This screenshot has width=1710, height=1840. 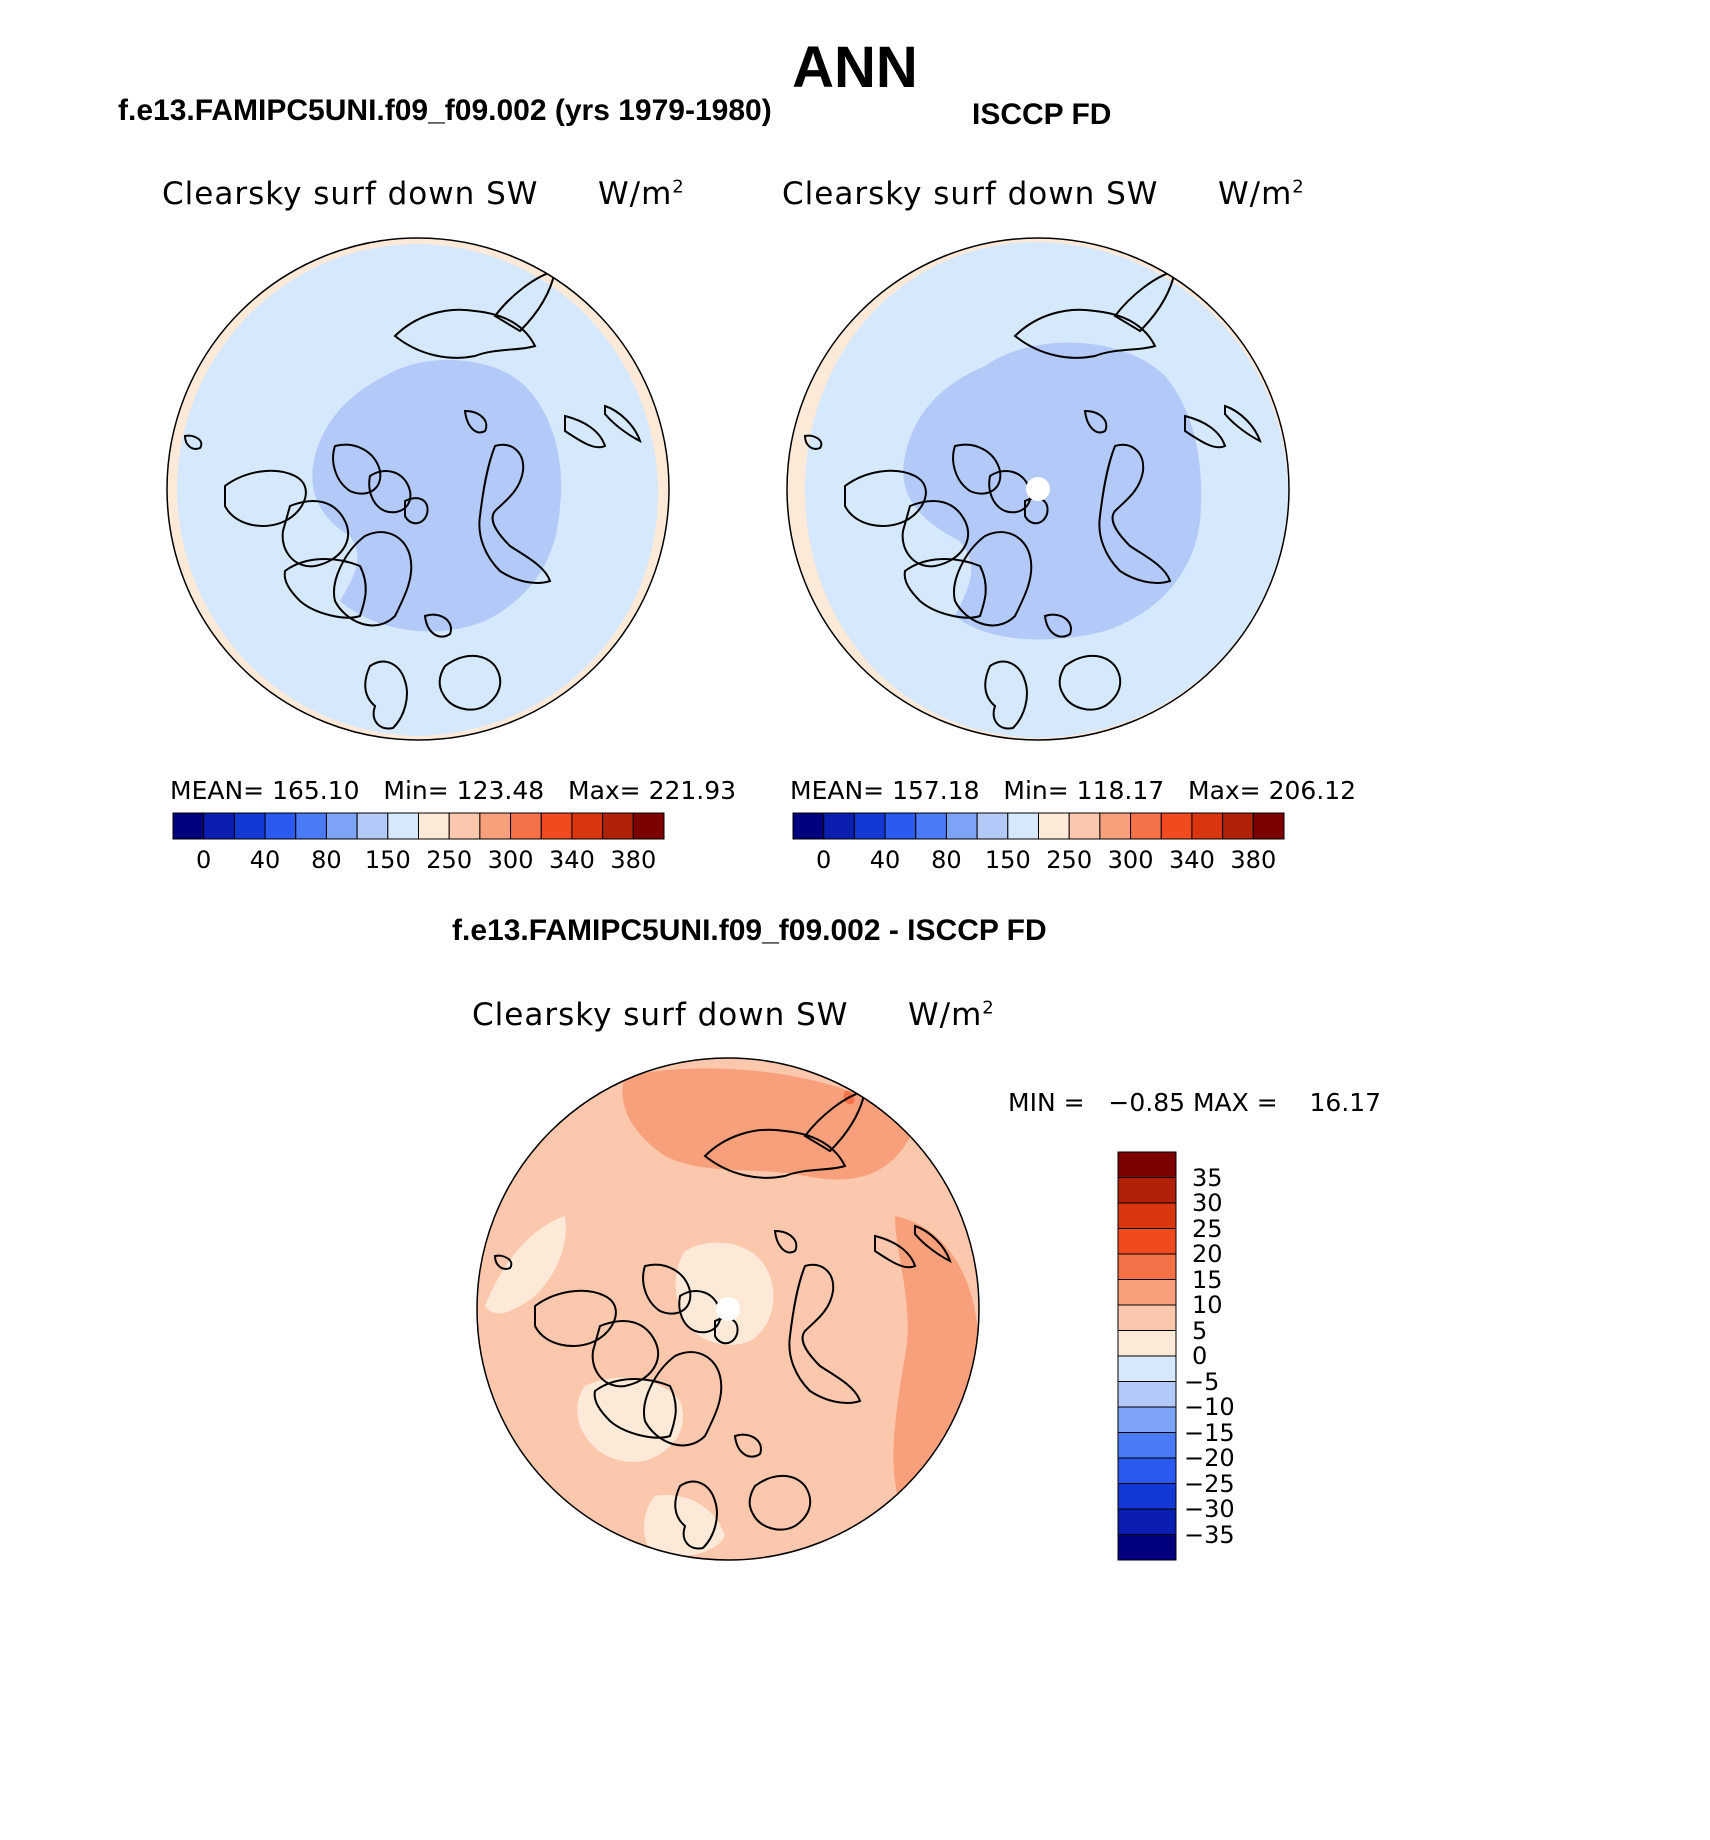 I want to click on colorbar-tick-label: 0, so click(x=204, y=860).